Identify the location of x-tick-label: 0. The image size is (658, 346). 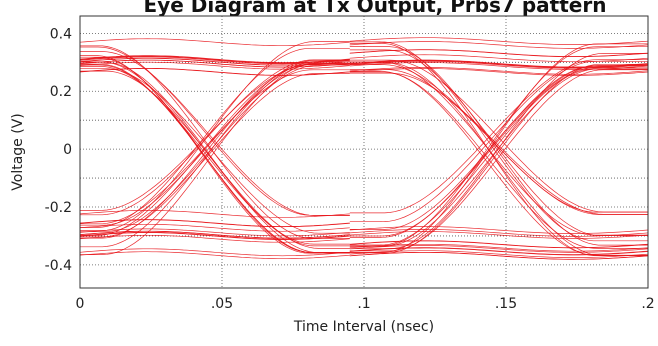
(80, 304).